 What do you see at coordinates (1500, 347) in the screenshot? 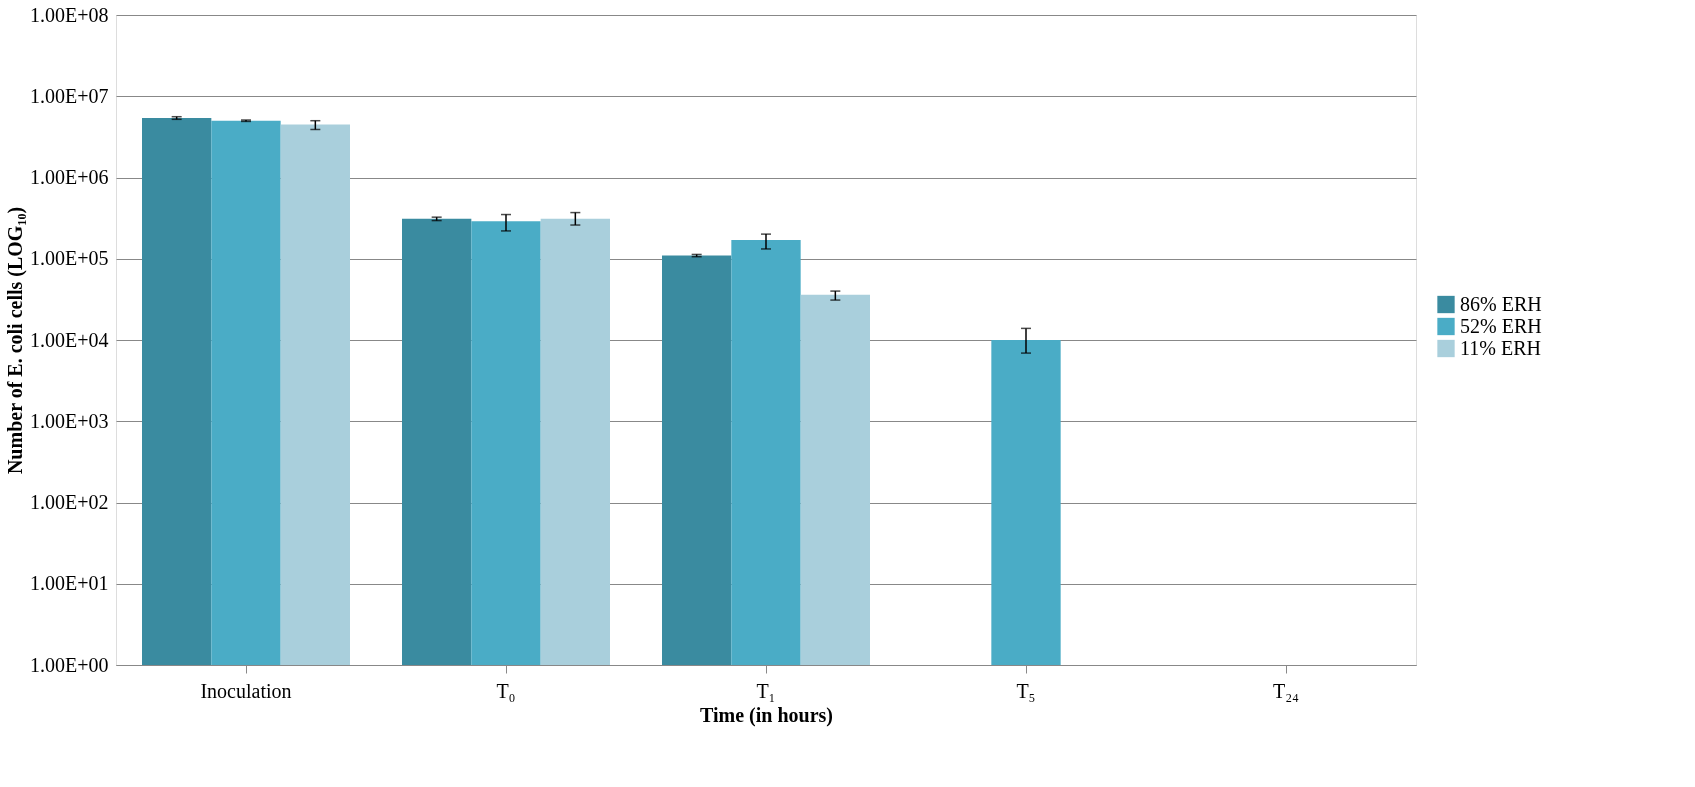
I see `legend-label: 11% ERH` at bounding box center [1500, 347].